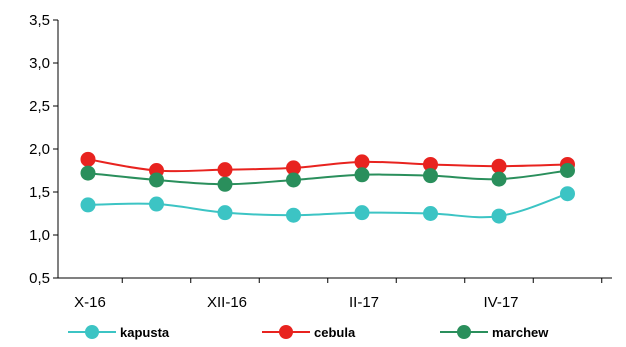  What do you see at coordinates (39, 63) in the screenshot?
I see `y-tick-label: 3,0` at bounding box center [39, 63].